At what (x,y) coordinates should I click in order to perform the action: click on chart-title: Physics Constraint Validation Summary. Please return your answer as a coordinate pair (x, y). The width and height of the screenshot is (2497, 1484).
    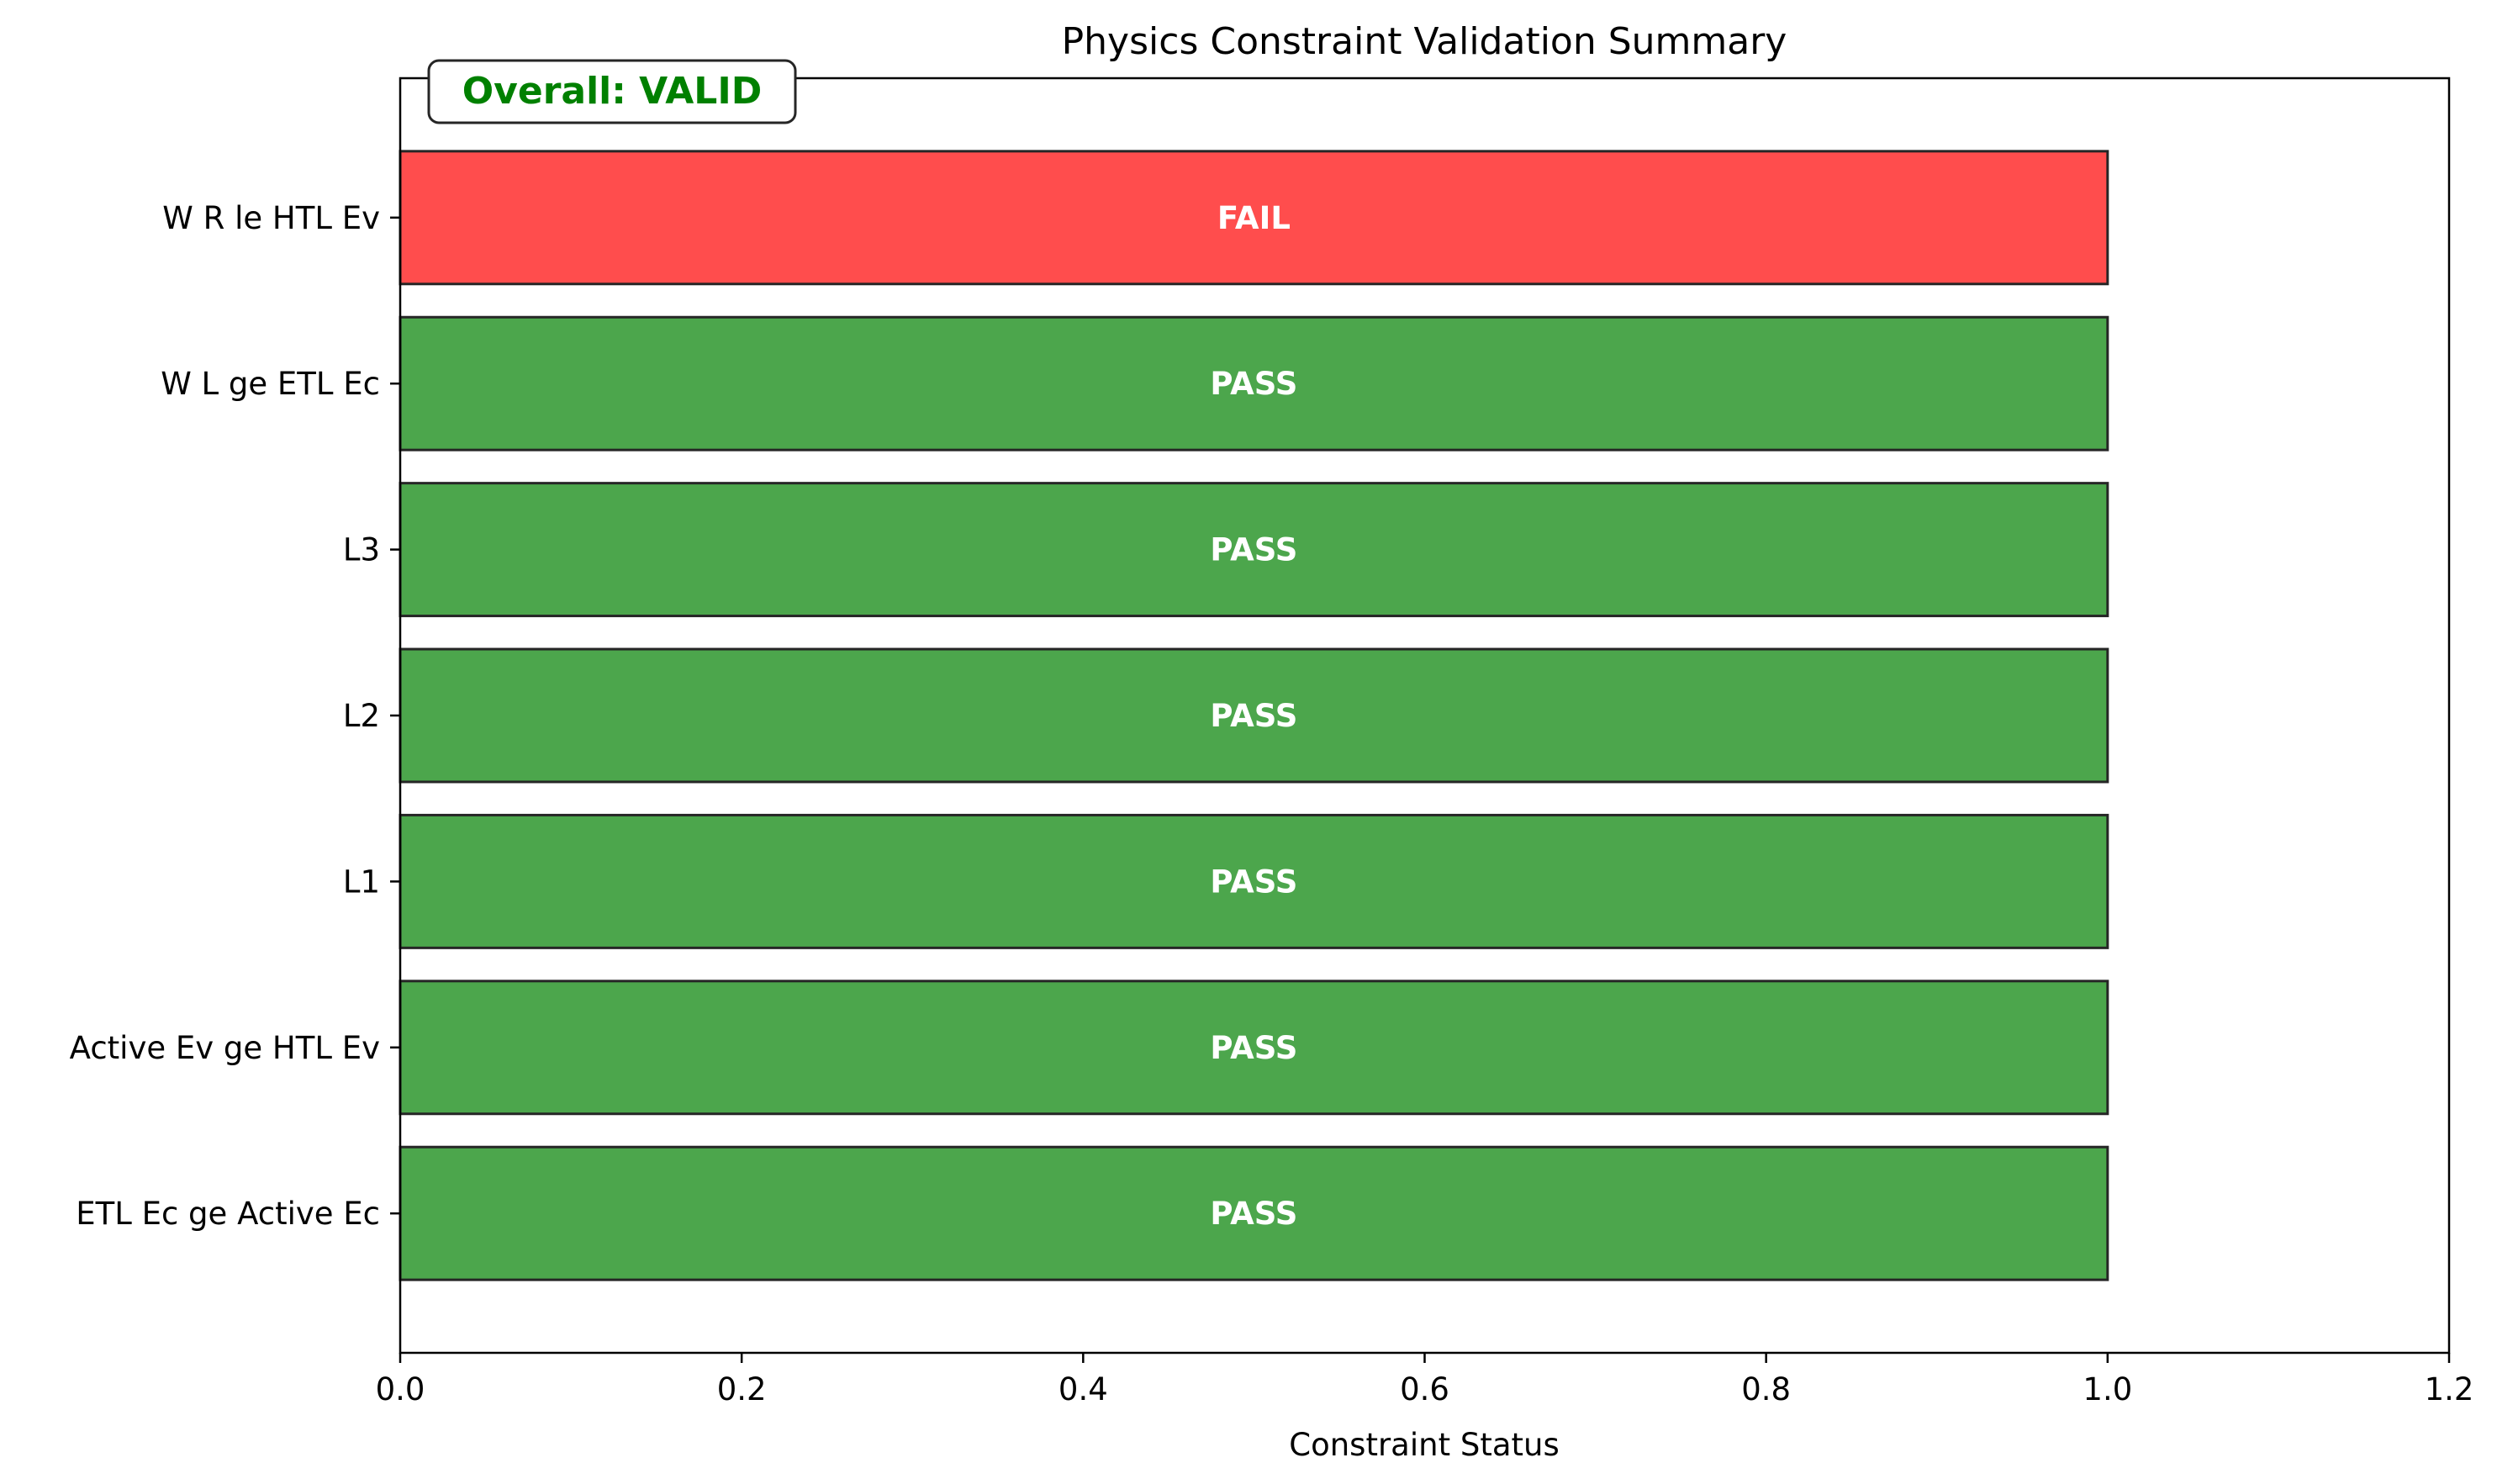
    Looking at the image, I should click on (1424, 41).